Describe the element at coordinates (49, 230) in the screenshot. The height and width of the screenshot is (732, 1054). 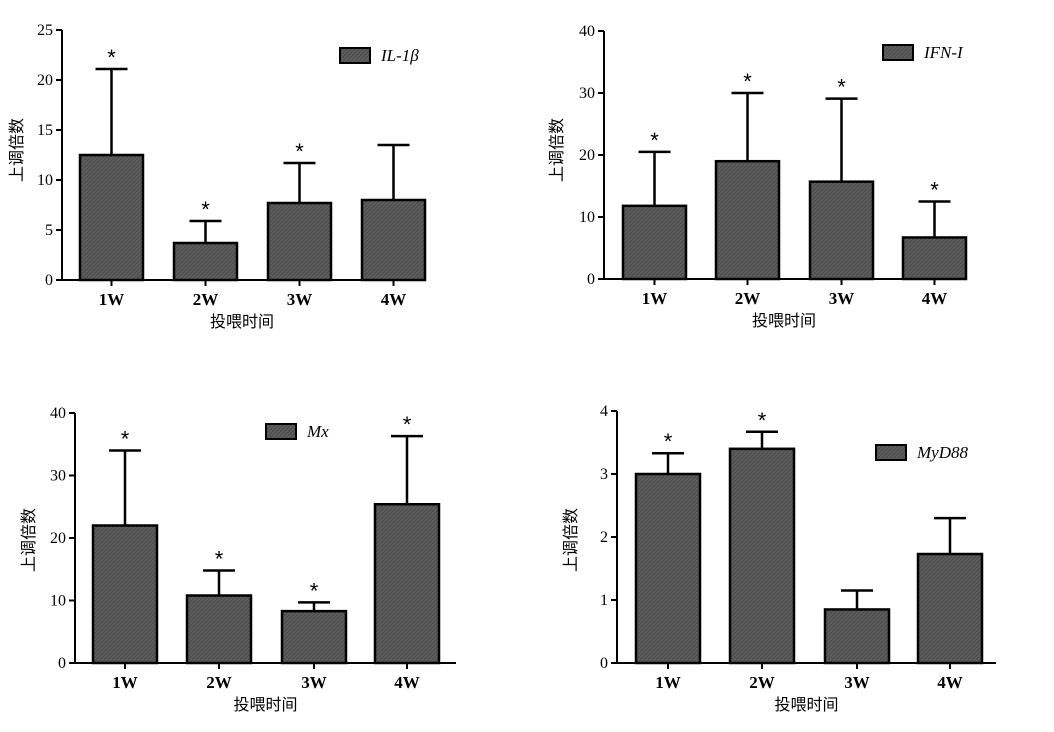
I see `y-tick-label: 5` at that location.